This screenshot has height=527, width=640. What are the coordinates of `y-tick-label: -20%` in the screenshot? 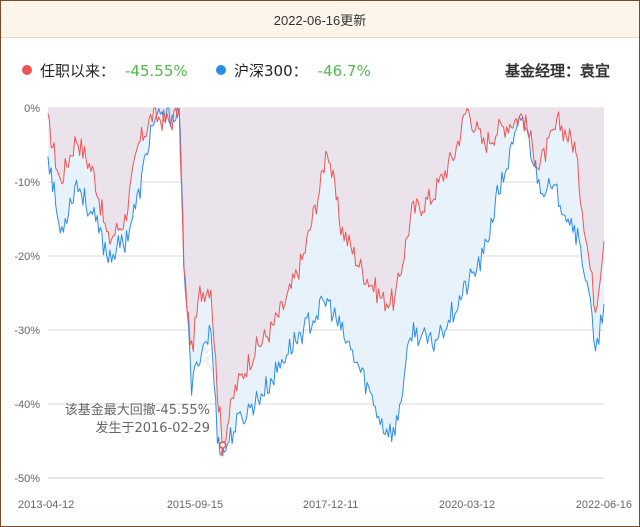 It's located at (27, 257).